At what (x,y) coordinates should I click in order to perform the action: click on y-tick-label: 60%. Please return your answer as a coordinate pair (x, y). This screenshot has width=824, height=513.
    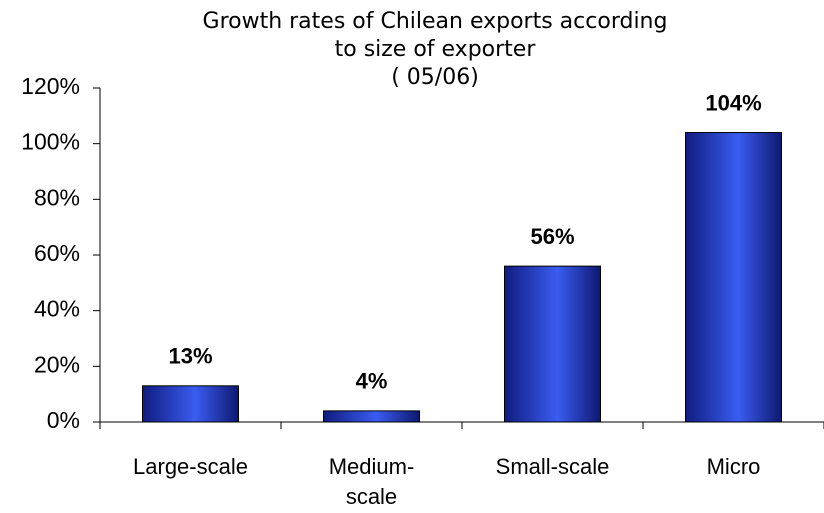
    Looking at the image, I should click on (57, 253).